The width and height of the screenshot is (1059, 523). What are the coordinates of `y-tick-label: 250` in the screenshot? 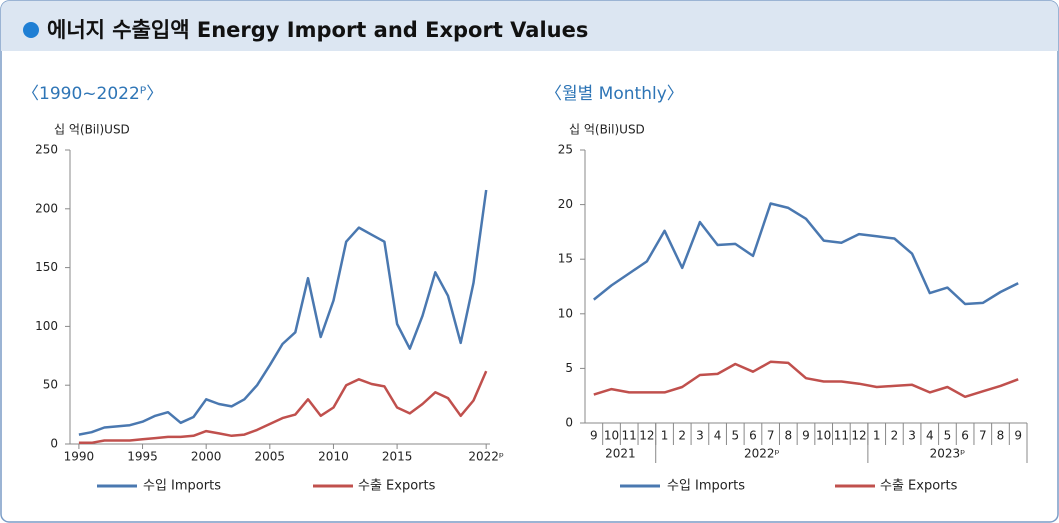 It's located at (46, 150).